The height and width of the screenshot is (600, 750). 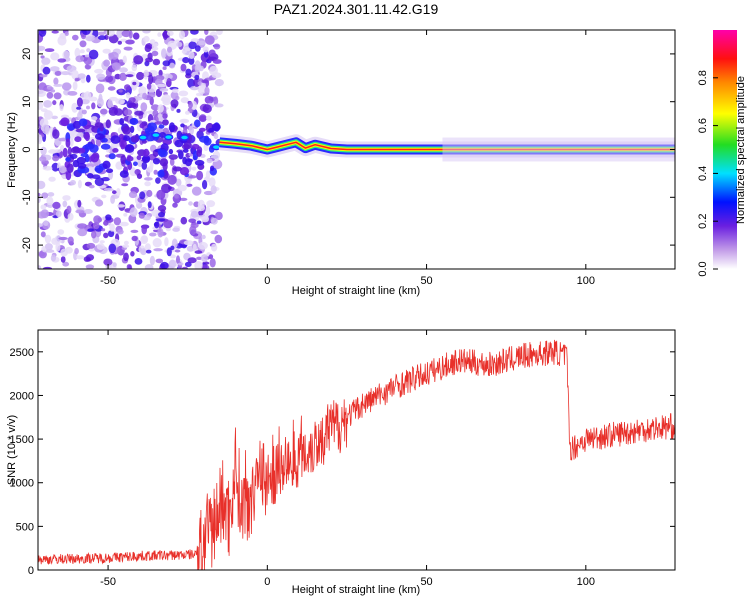 What do you see at coordinates (27, 54) in the screenshot?
I see `y-tick-label: 20` at bounding box center [27, 54].